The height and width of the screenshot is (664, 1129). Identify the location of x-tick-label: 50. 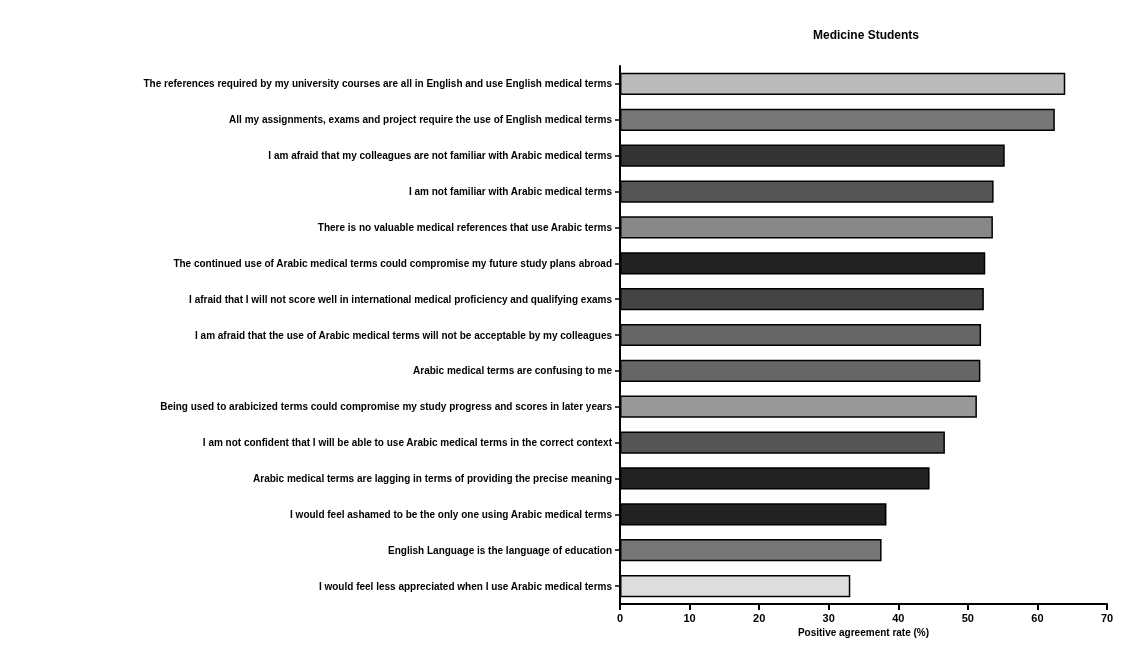
(967, 617).